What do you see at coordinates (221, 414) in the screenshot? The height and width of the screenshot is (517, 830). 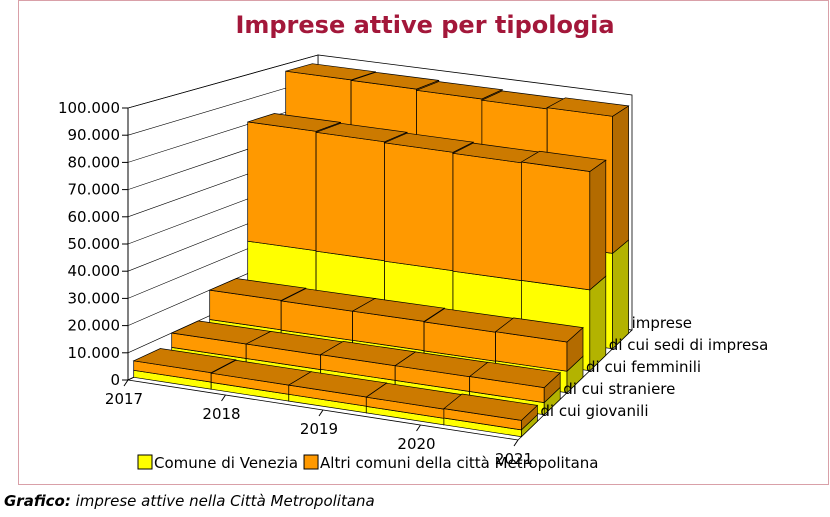 I see `x-tick-label: 2018` at bounding box center [221, 414].